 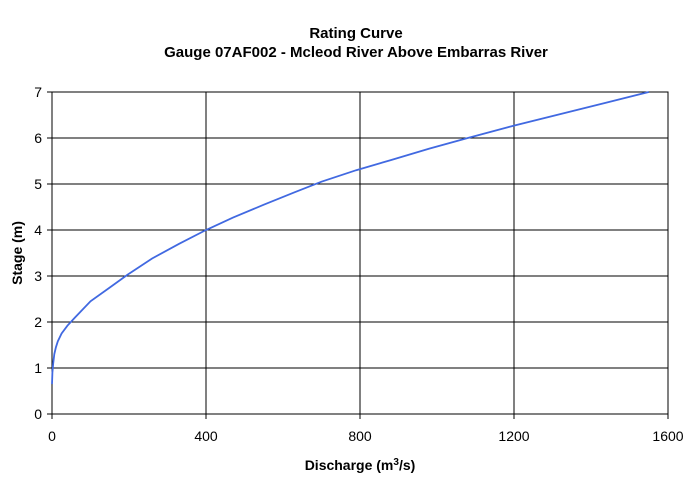 What do you see at coordinates (52, 436) in the screenshot?
I see `x-tick-label-0: 0` at bounding box center [52, 436].